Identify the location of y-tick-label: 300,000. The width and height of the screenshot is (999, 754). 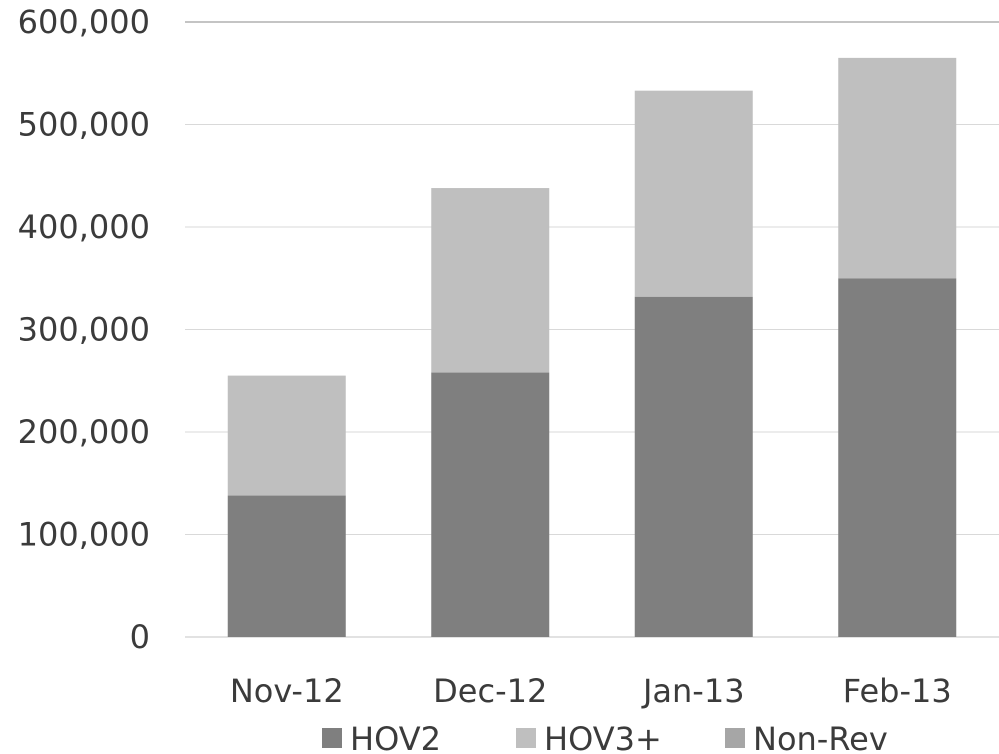
(84, 330).